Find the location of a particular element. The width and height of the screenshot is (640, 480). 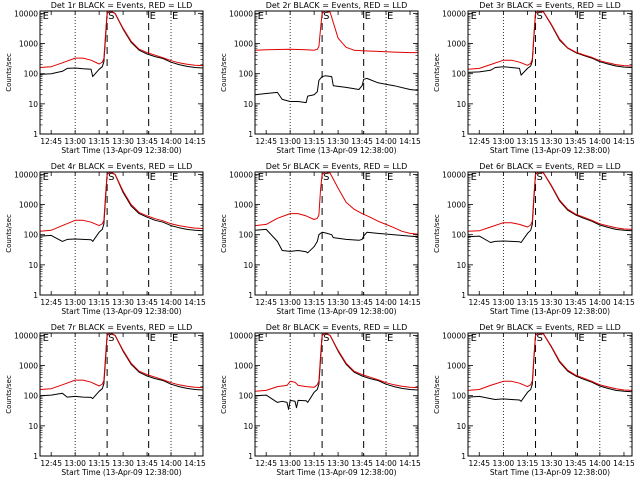

series-line-events is located at coordinates (121, 207).